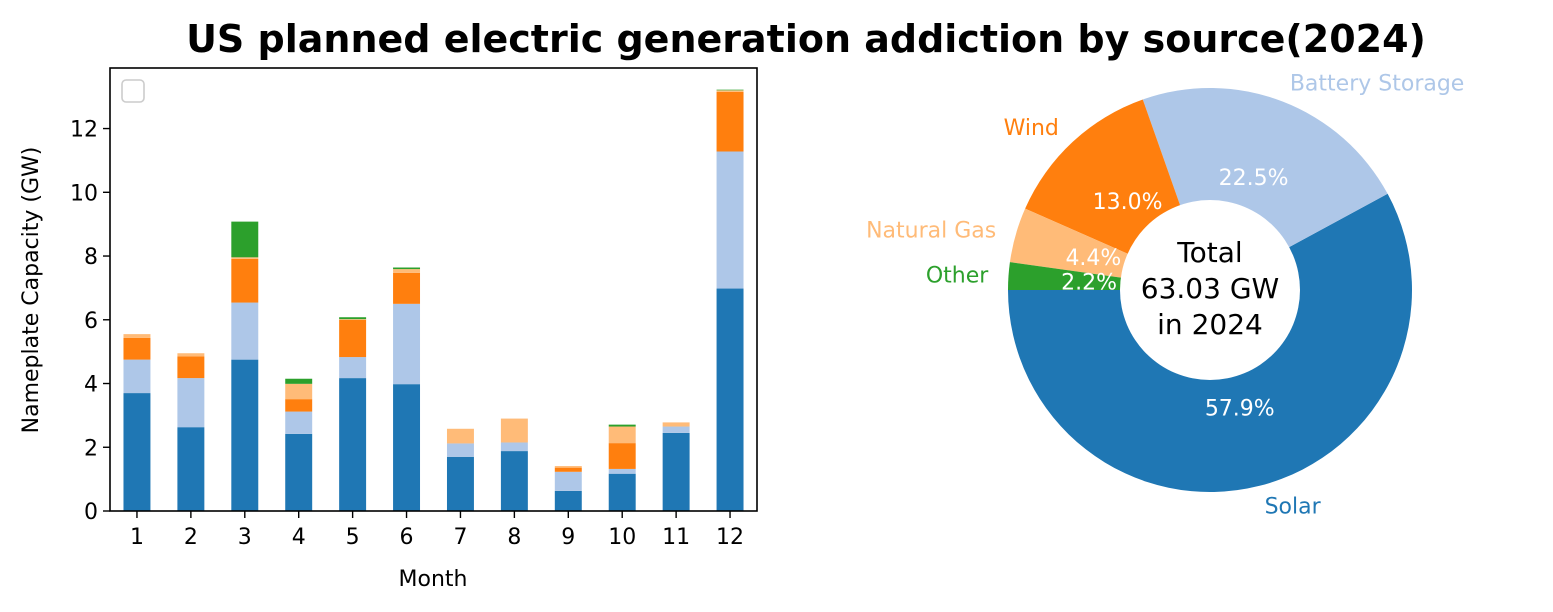 Image resolution: width=1553 pixels, height=612 pixels. Describe the element at coordinates (407, 537) in the screenshot. I see `x-tick-label: 6` at that location.